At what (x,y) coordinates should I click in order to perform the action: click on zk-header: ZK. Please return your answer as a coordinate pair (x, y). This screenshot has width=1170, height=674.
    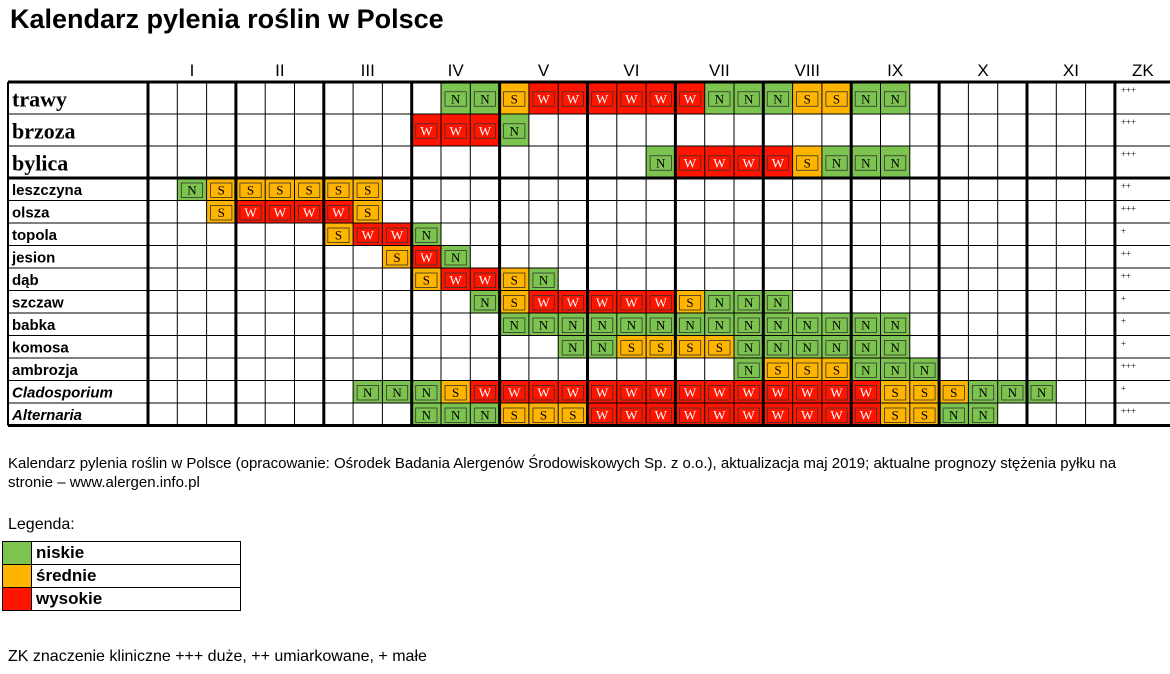
    Looking at the image, I should click on (1143, 70).